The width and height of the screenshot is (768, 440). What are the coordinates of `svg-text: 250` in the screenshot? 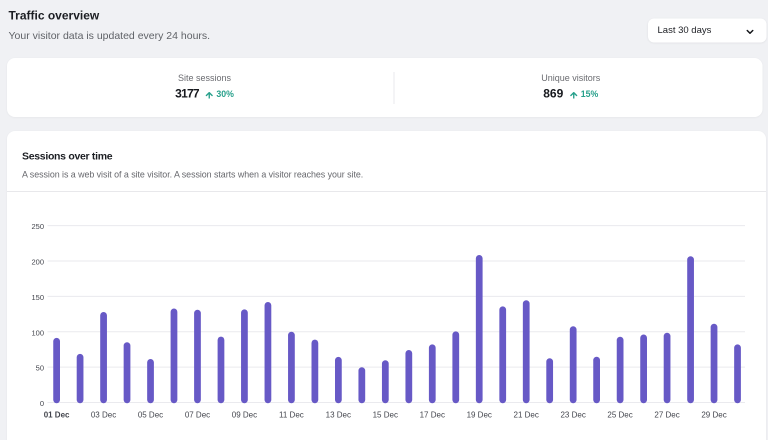 It's located at (37, 226).